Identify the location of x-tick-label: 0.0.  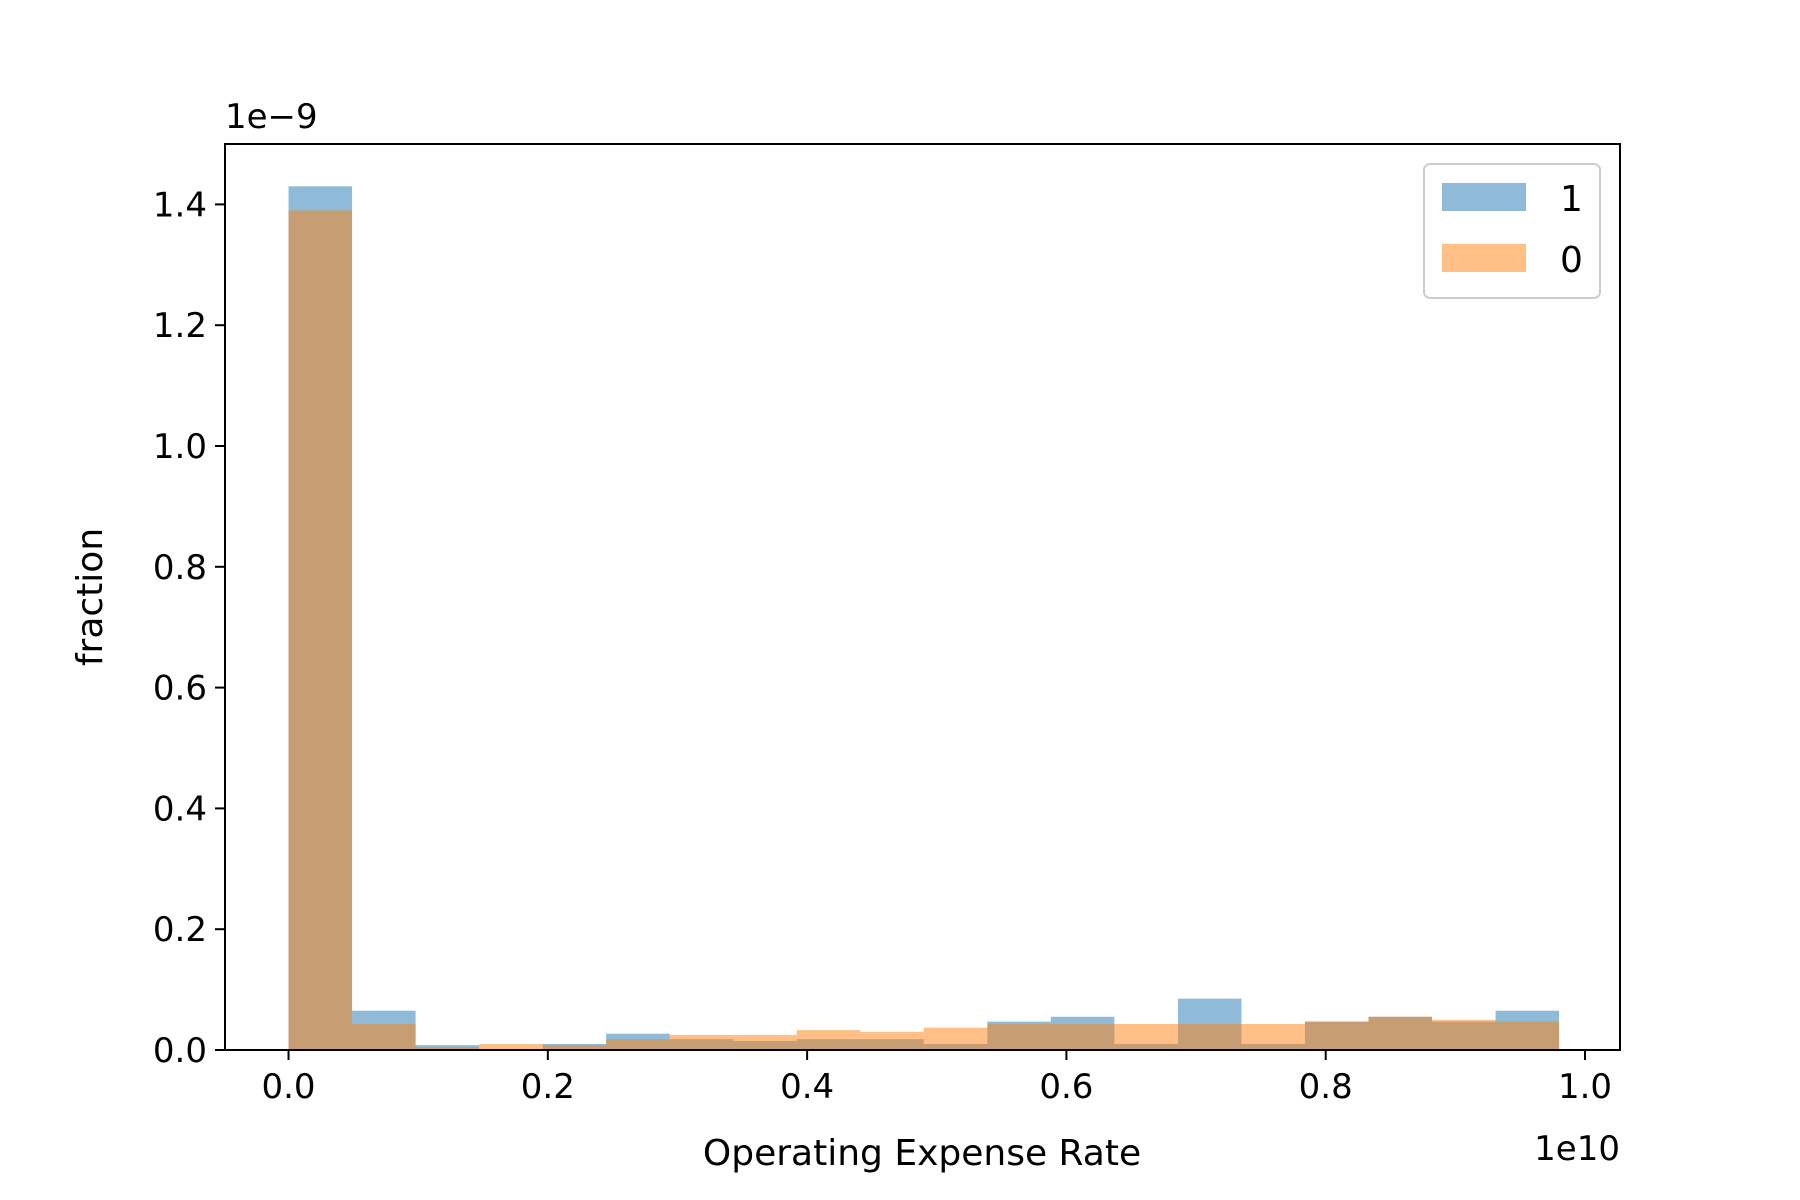
(288, 1087).